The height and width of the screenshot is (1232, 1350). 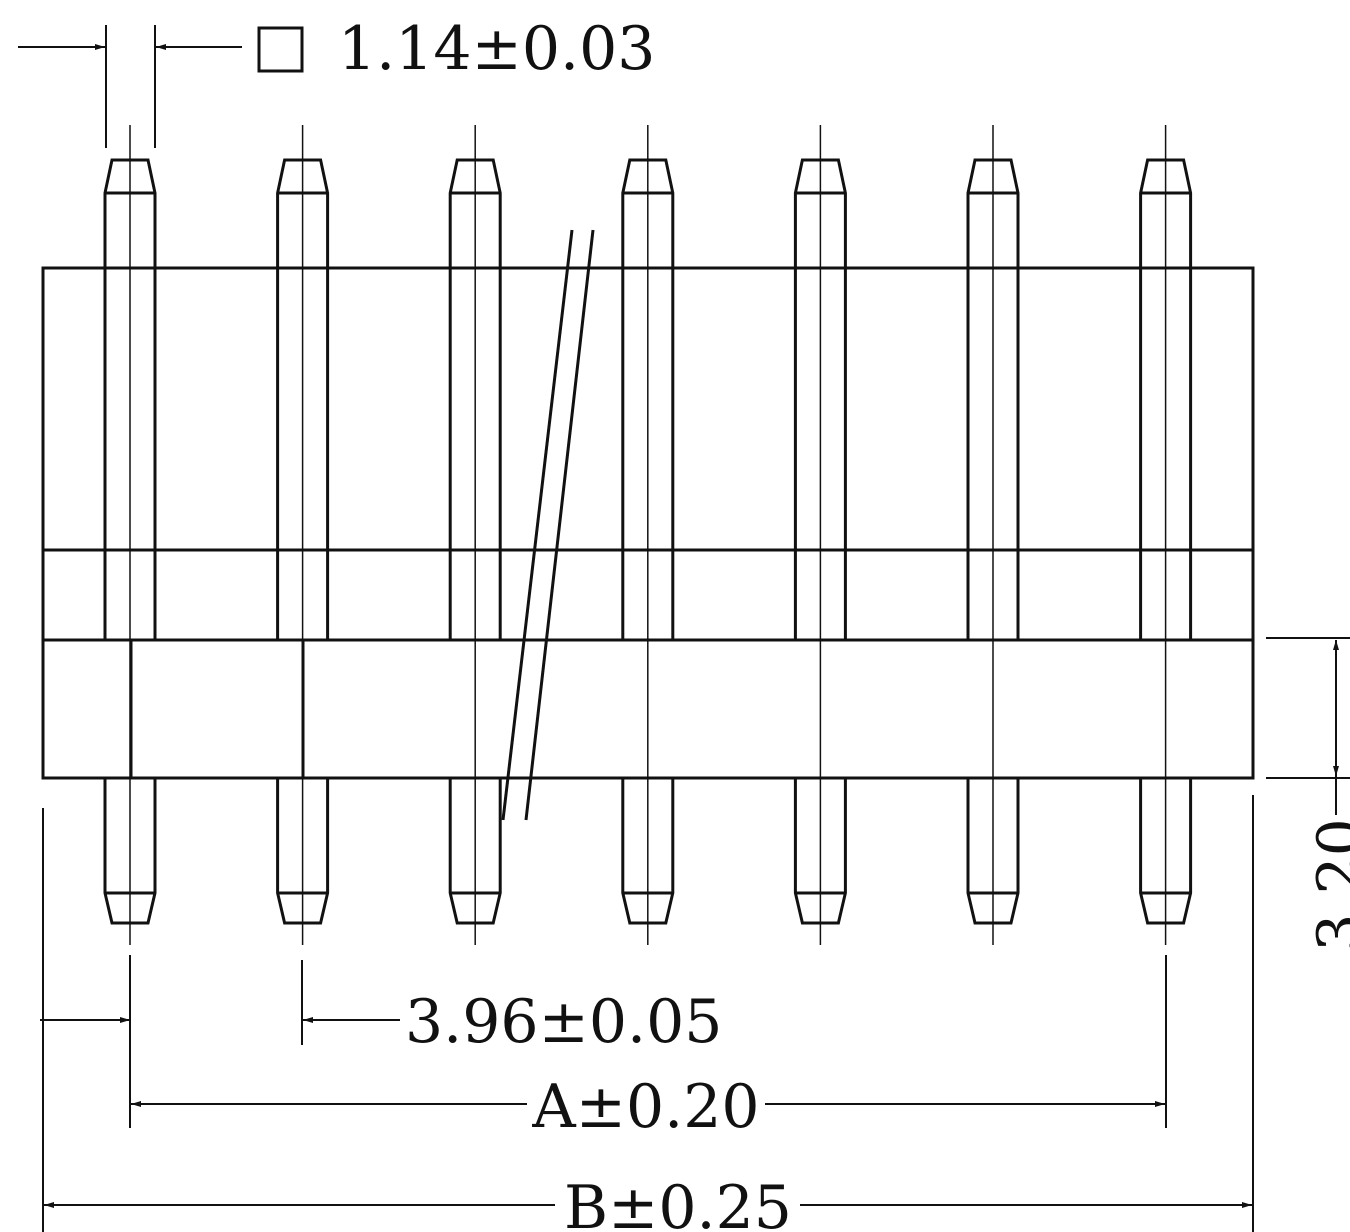 What do you see at coordinates (645, 1107) in the screenshot?
I see `span-a-label: A±0.20` at bounding box center [645, 1107].